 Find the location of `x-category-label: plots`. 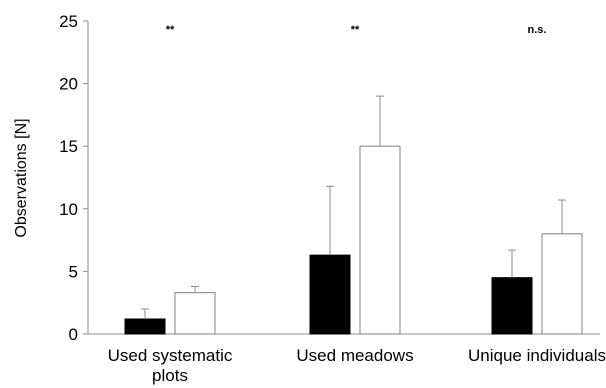

x-category-label: plots is located at coordinates (170, 375).